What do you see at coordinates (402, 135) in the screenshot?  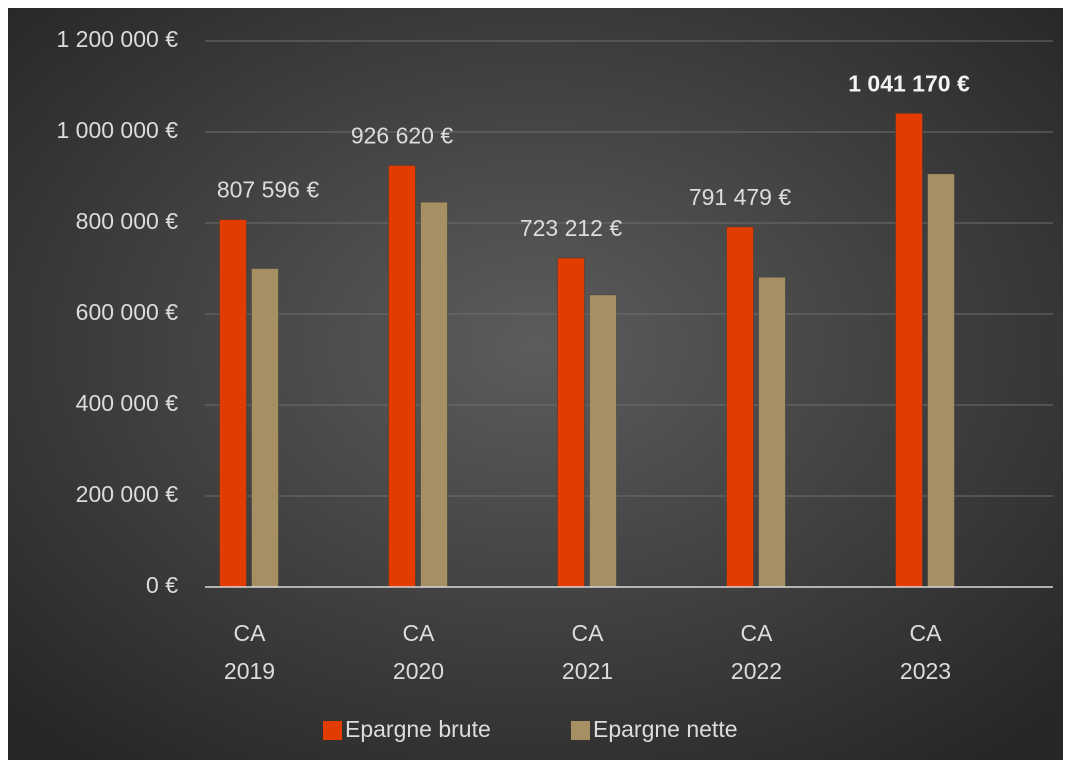 I see `data-label: 926 620 €` at bounding box center [402, 135].